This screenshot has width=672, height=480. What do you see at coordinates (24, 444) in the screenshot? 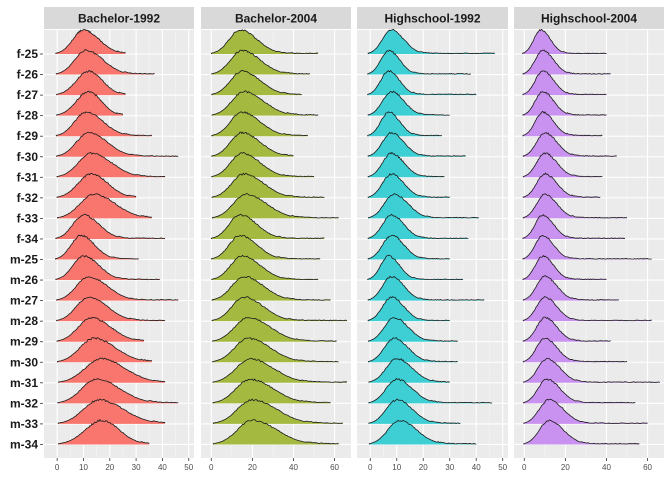
I see `y-tick-label: m-34` at bounding box center [24, 444].